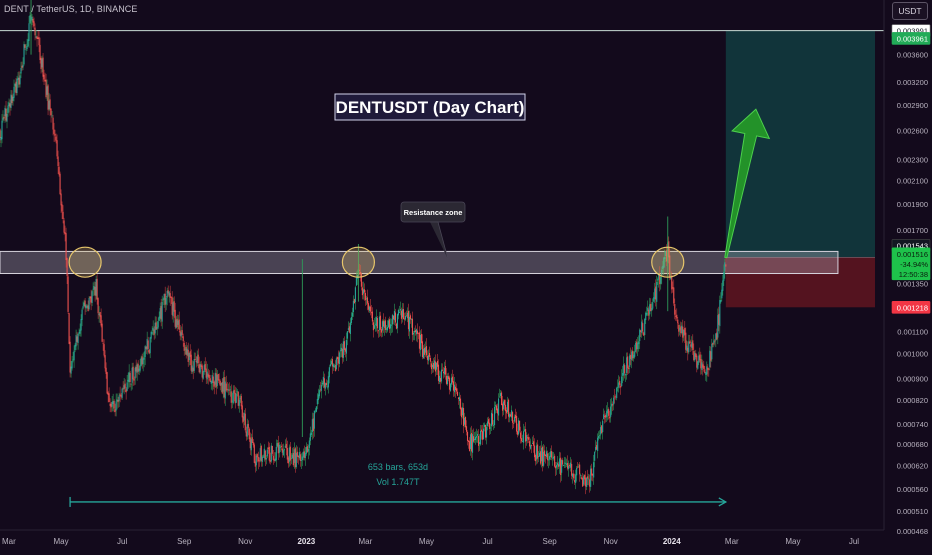  Describe the element at coordinates (9, 541) in the screenshot. I see `x-tick-label: Mar` at that location.